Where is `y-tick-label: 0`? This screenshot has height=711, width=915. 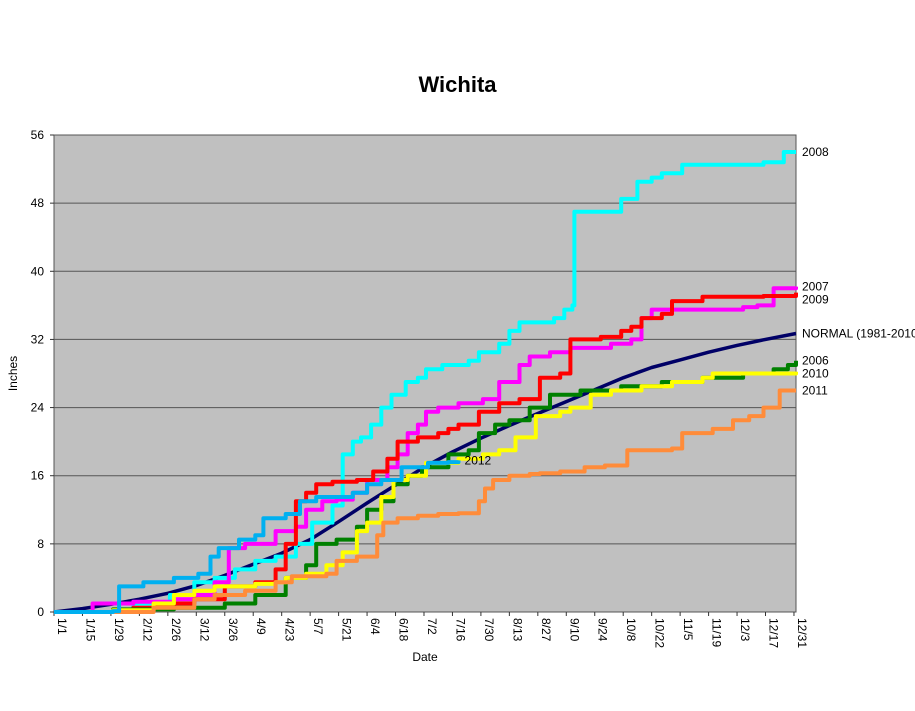
y-tick-label: 0 is located at coordinates (40, 612).